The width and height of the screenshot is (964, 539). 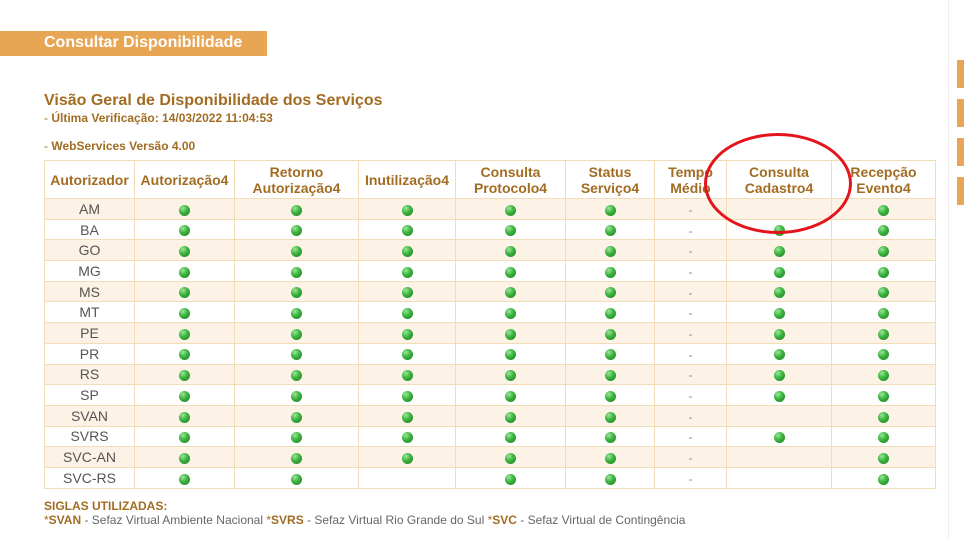 I want to click on header-inutilizacao4: Inutilização4, so click(x=407, y=179).